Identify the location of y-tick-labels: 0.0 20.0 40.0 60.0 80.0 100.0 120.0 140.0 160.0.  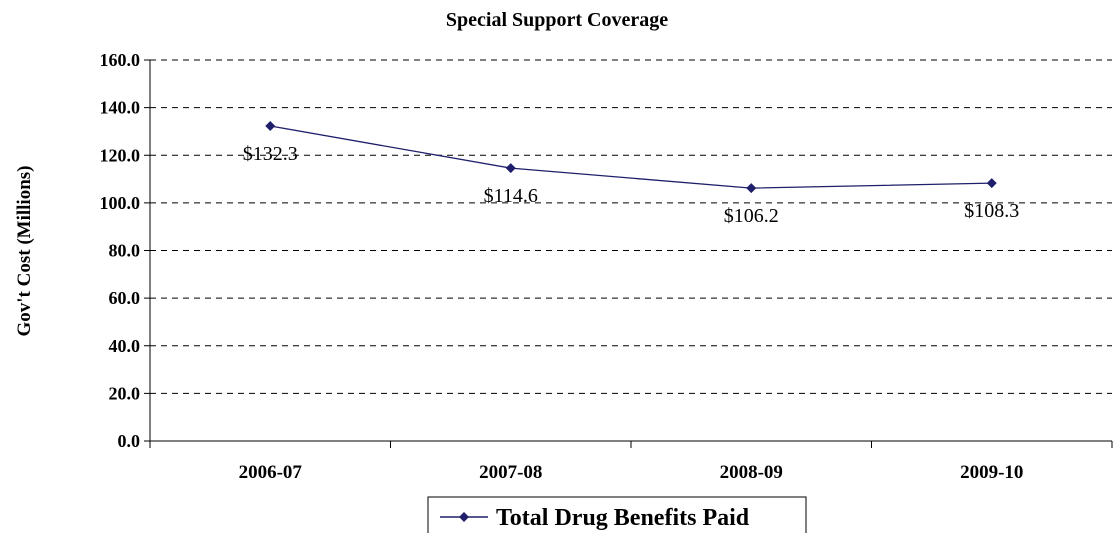
(120, 250).